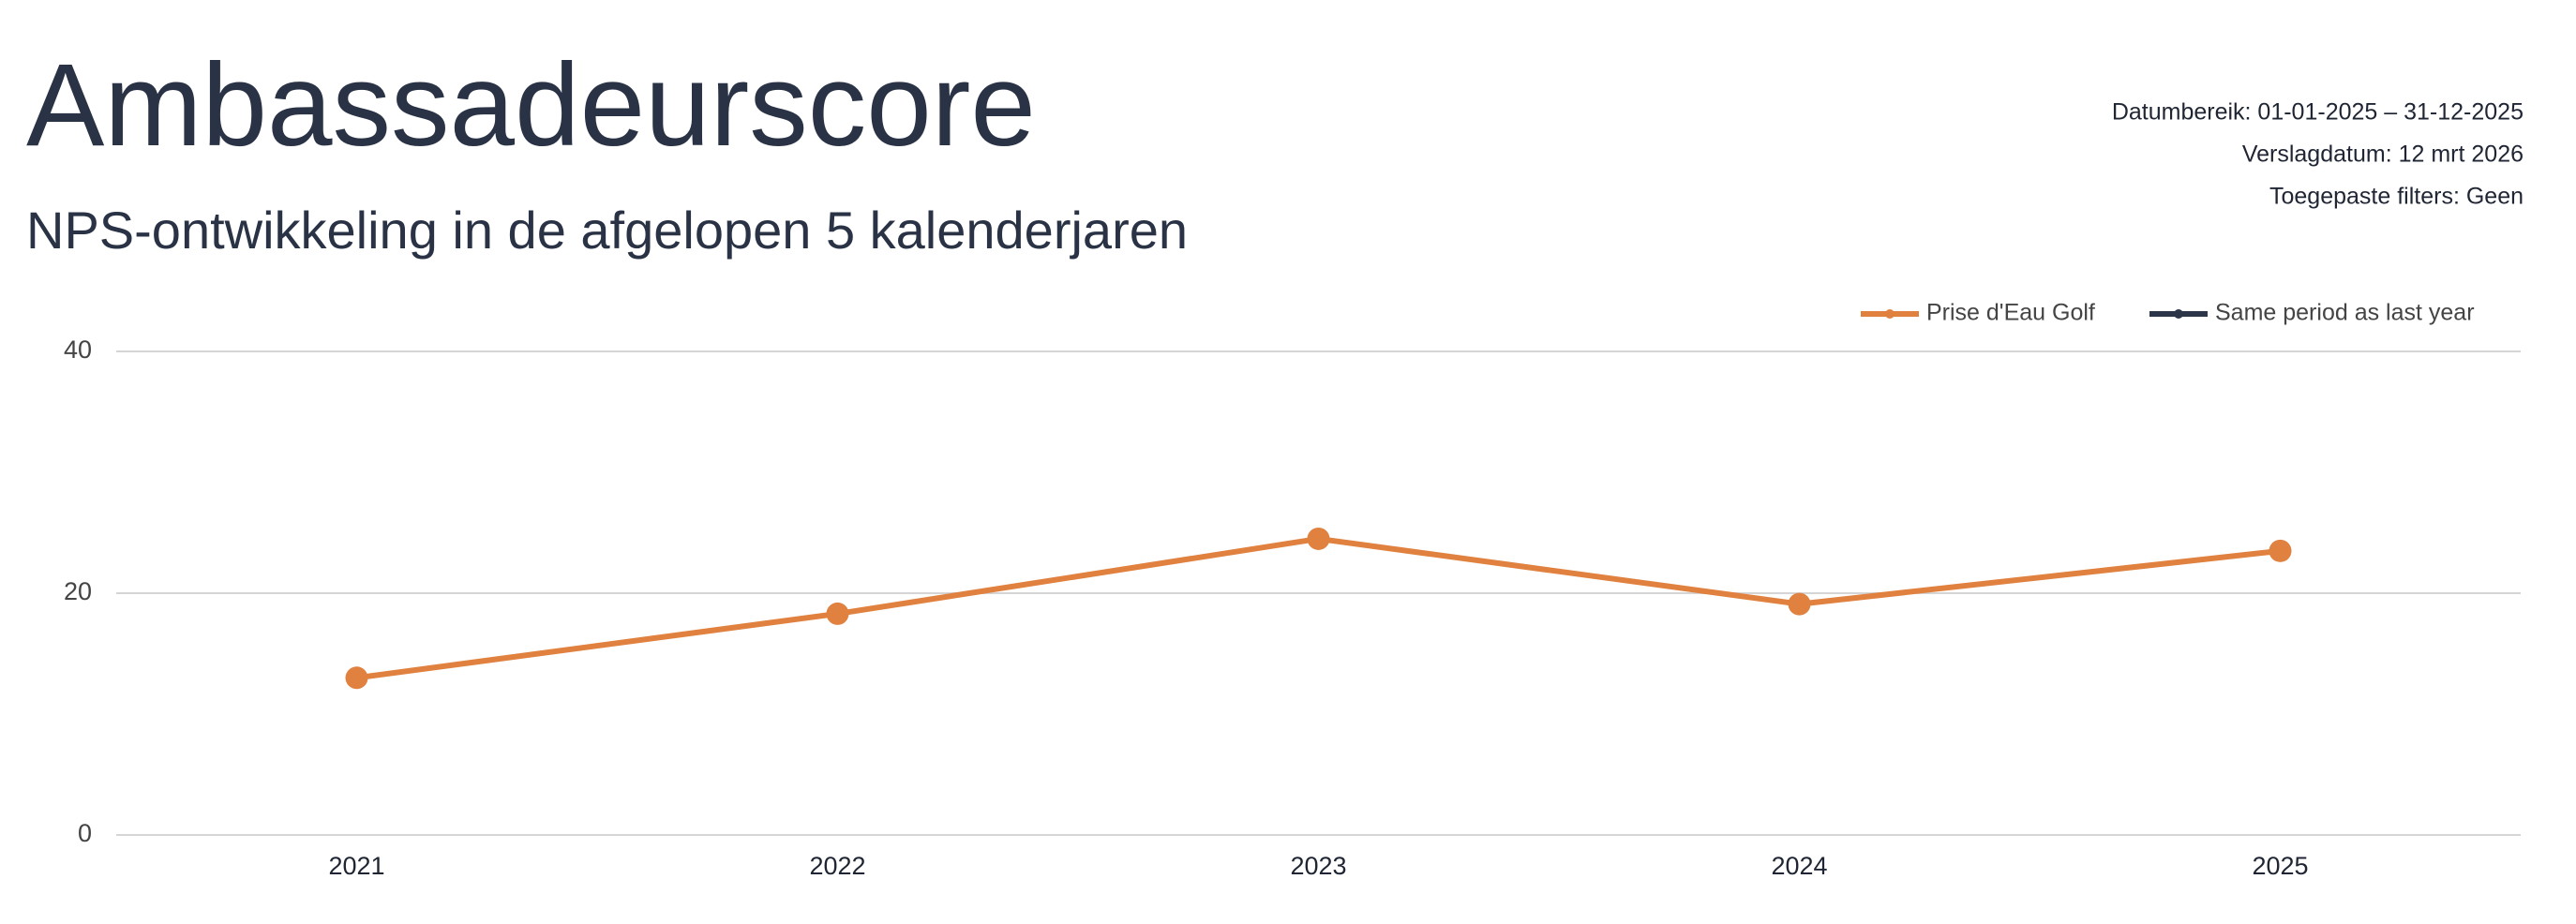  I want to click on y-tick-label: 40, so click(78, 349).